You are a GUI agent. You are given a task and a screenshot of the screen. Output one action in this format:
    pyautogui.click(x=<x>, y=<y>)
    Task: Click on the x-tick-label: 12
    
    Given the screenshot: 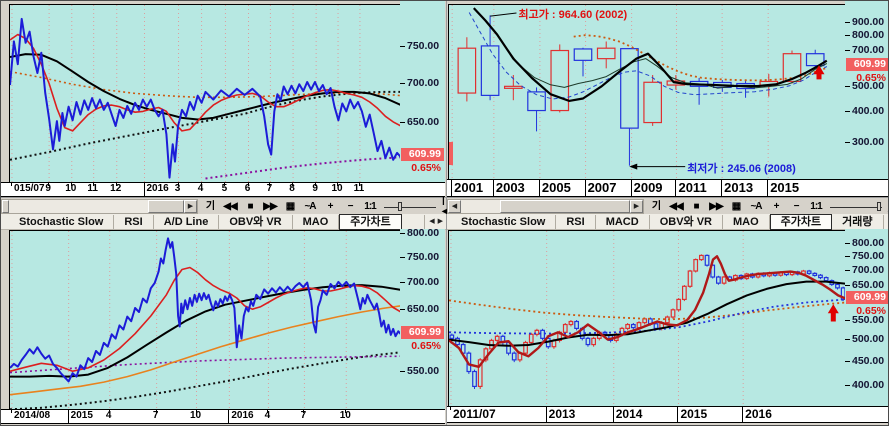 What is the action you would take?
    pyautogui.click(x=116, y=188)
    